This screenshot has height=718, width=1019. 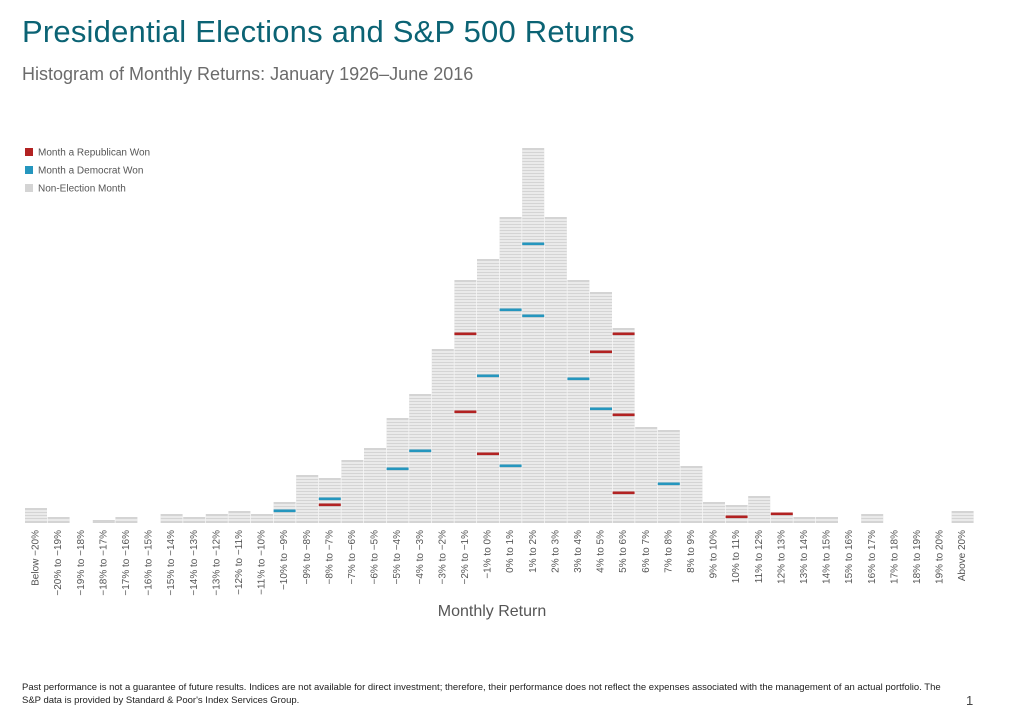 I want to click on x-tick-label: 17% to 18%, so click(x=894, y=557).